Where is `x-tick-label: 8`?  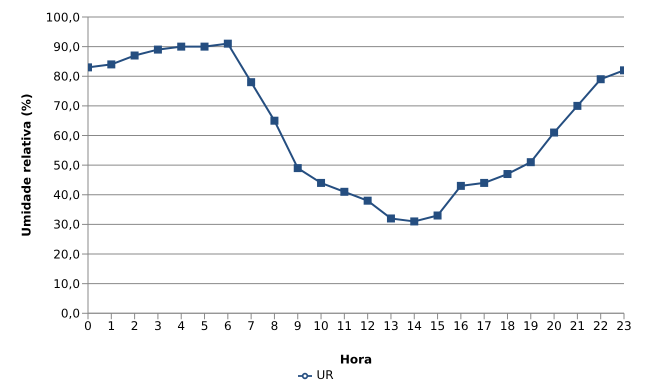
x-tick-label: 8 is located at coordinates (274, 325).